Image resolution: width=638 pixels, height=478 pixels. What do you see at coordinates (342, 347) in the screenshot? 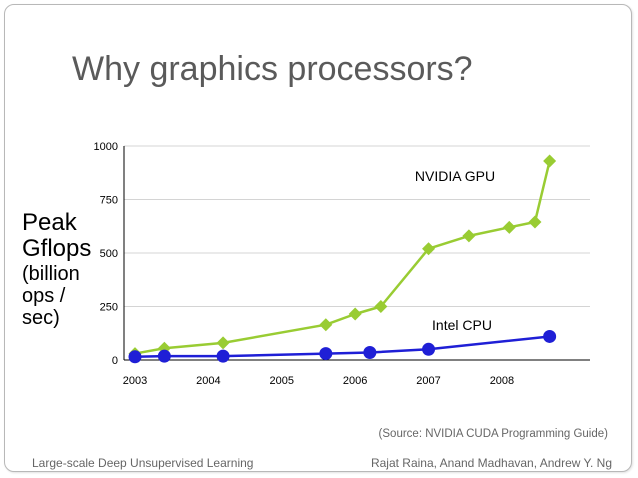
I see `series-line-intel-cpu` at bounding box center [342, 347].